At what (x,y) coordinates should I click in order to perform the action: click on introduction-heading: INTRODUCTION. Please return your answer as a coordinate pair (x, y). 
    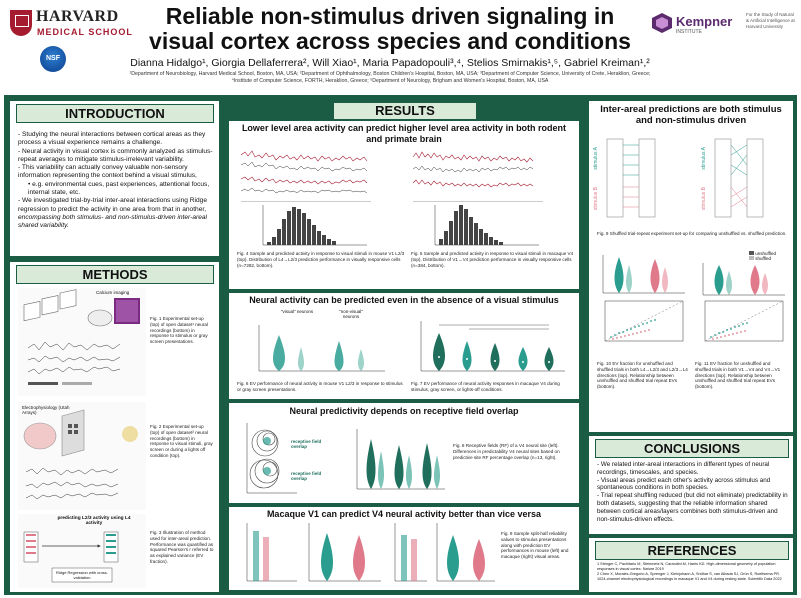
    Looking at the image, I should click on (115, 113).